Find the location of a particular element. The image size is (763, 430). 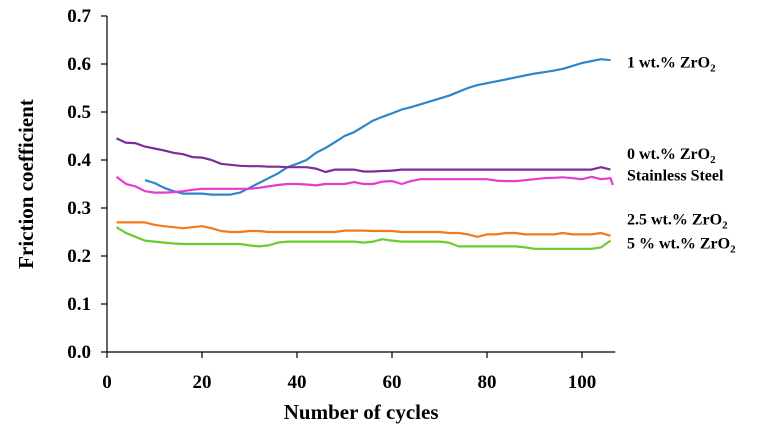

x-tick-label: 0 is located at coordinates (107, 382).